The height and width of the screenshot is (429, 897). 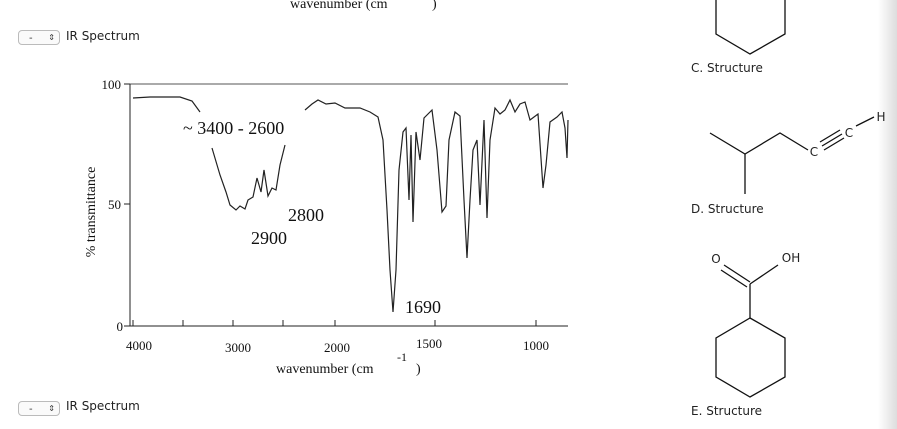 I want to click on y-tick-label: 0, so click(x=120, y=326).